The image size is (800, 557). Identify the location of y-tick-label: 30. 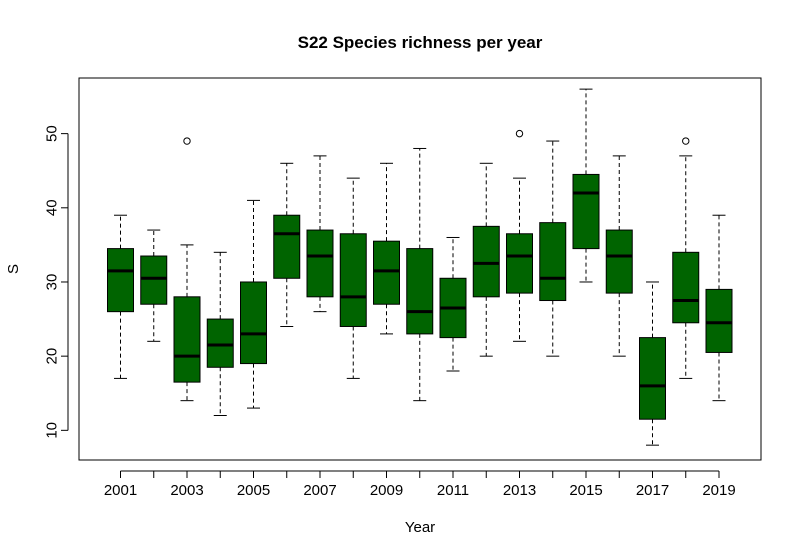
(51, 282).